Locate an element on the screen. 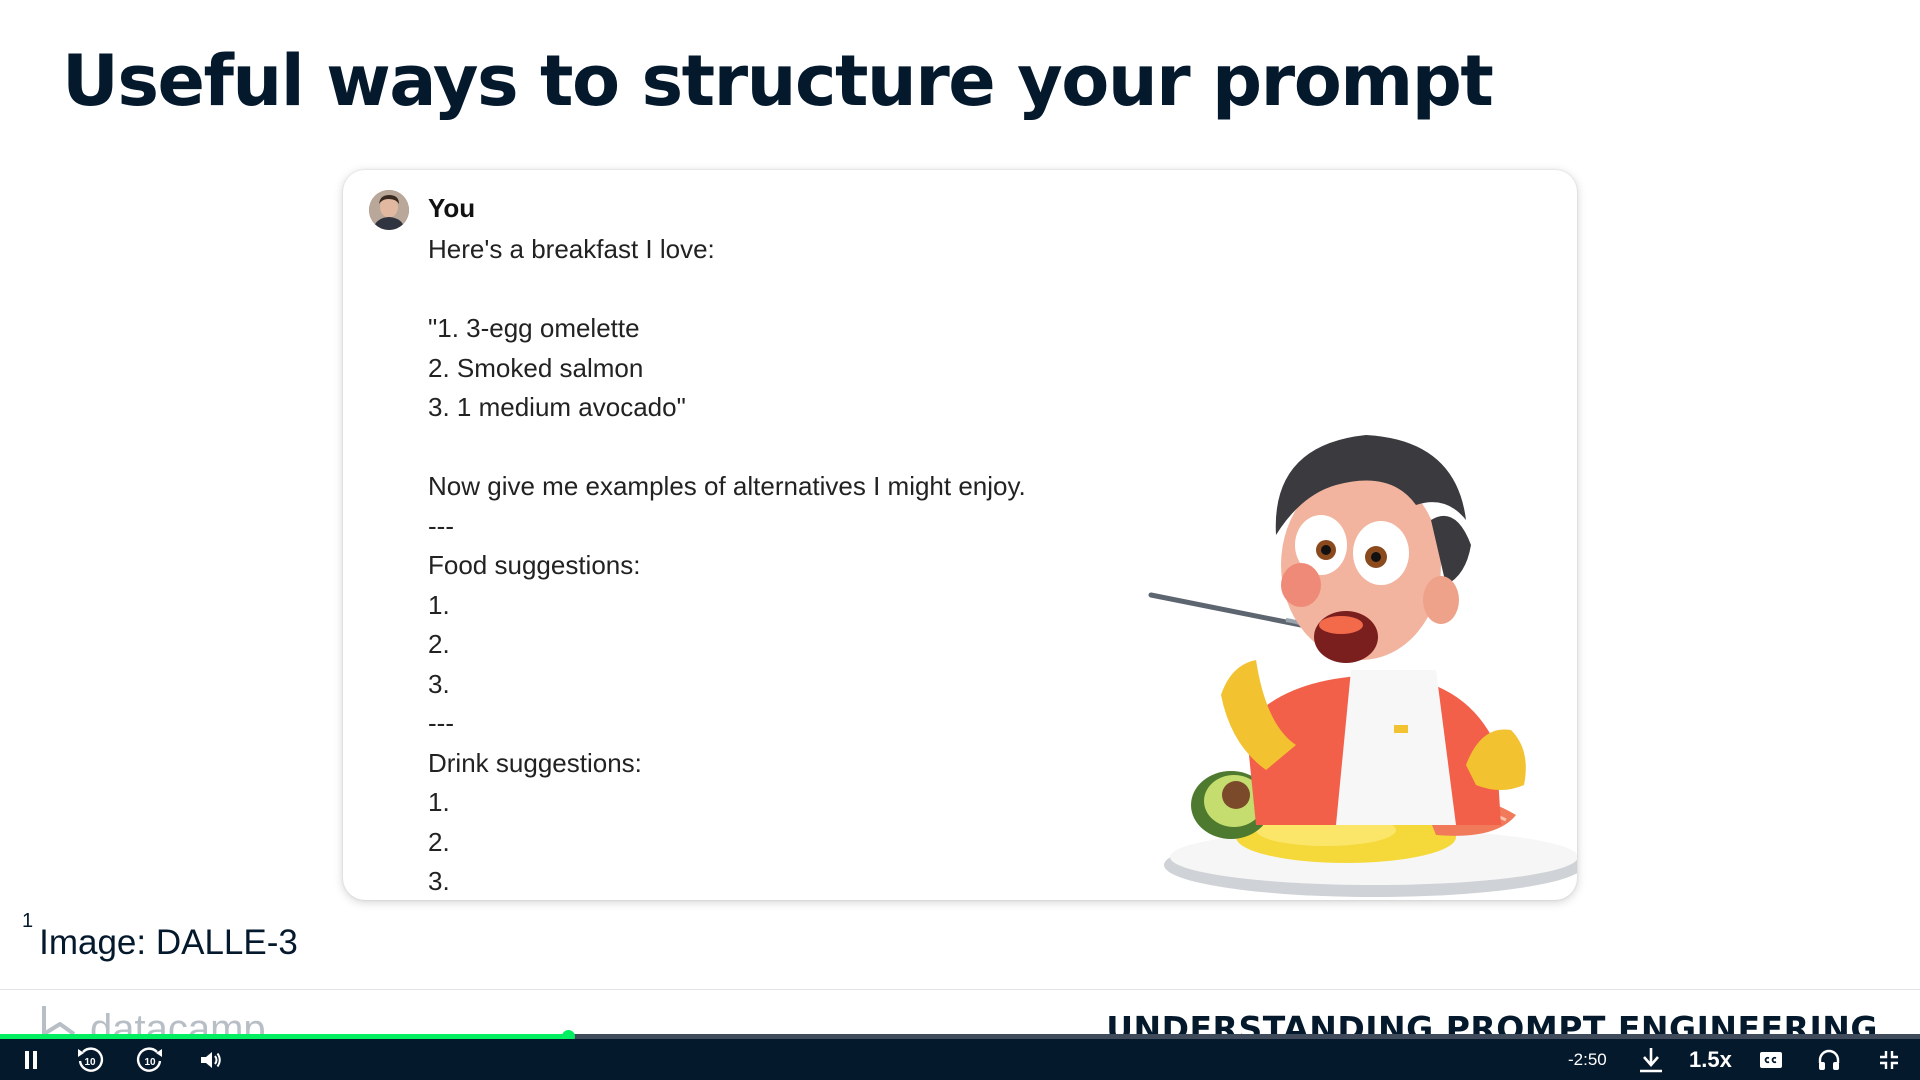 The image size is (1920, 1080). download-icon is located at coordinates (1651, 1060).